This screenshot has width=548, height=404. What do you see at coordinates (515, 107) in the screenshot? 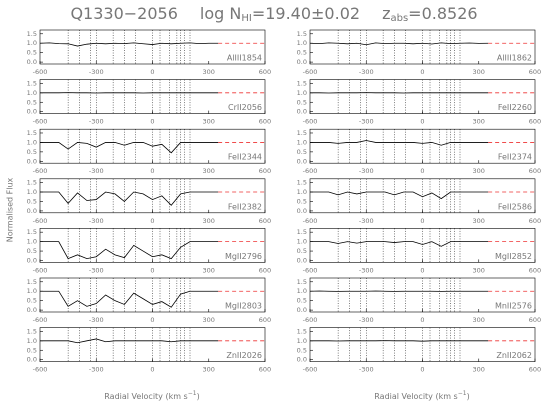
I see `panel-label: FeII2260` at bounding box center [515, 107].